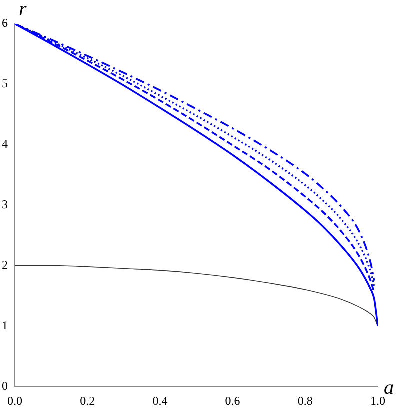 The image size is (396, 412). Describe the element at coordinates (5, 204) in the screenshot. I see `y-tick-label: 3` at that location.